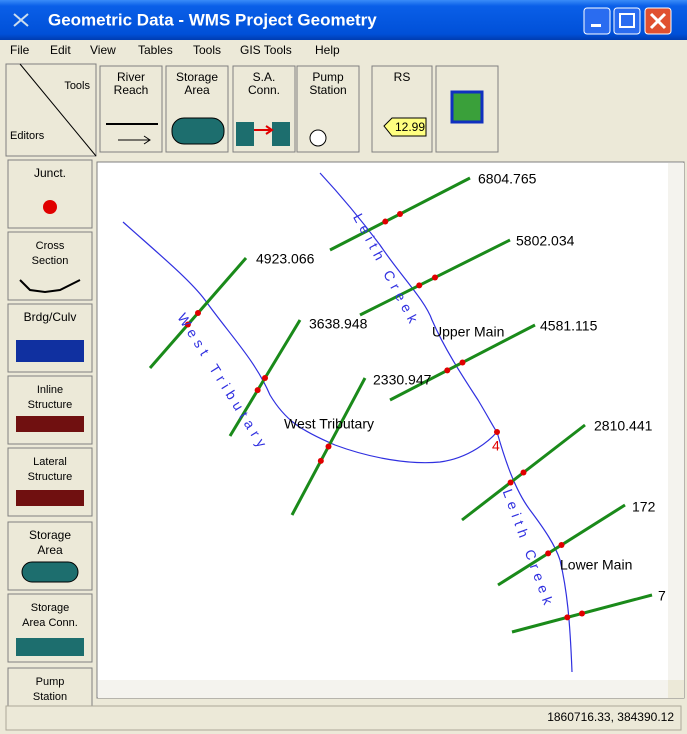 The width and height of the screenshot is (687, 734). I want to click on minimize-button, so click(597, 21).